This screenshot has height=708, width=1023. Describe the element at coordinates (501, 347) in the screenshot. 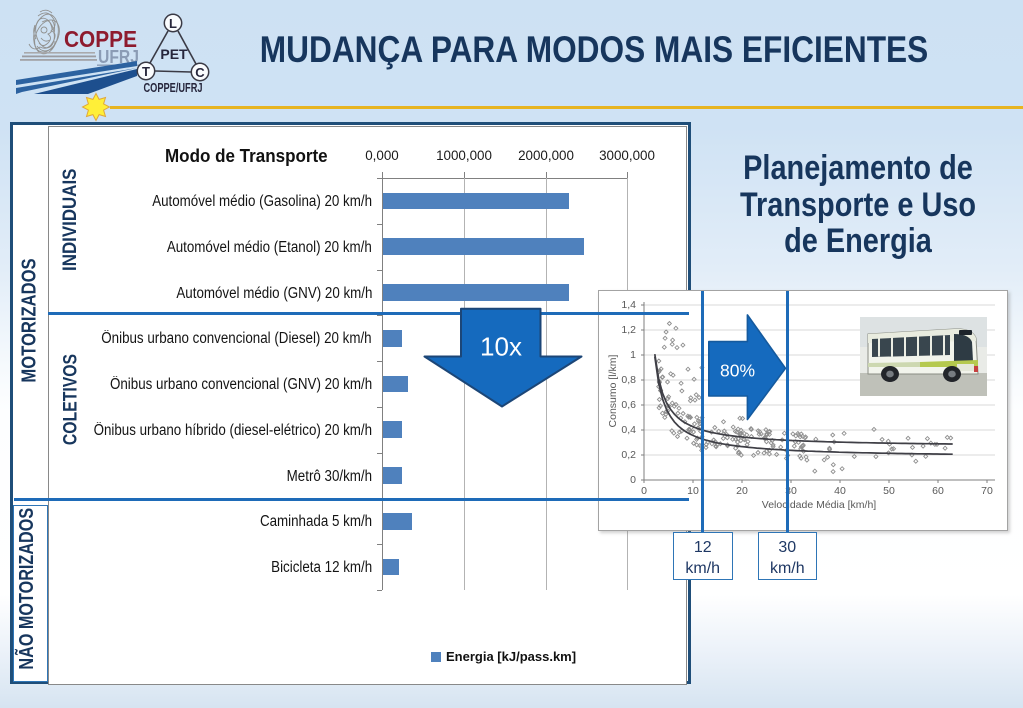

I see `svg-text: 10x` at that location.